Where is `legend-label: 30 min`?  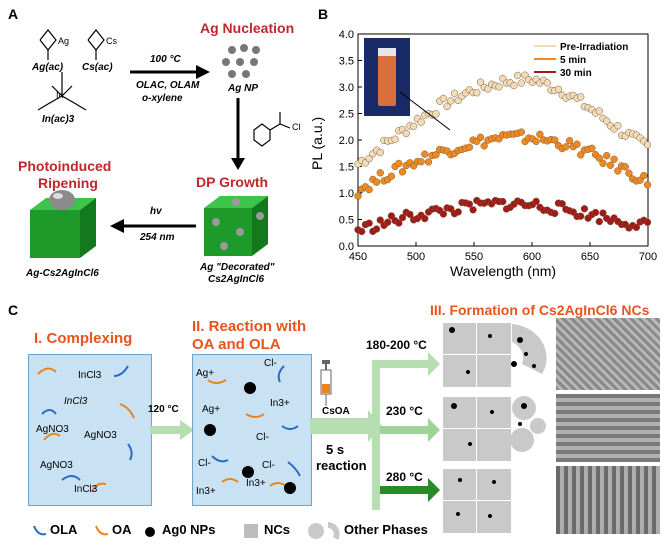 legend-label: 30 min is located at coordinates (576, 73).